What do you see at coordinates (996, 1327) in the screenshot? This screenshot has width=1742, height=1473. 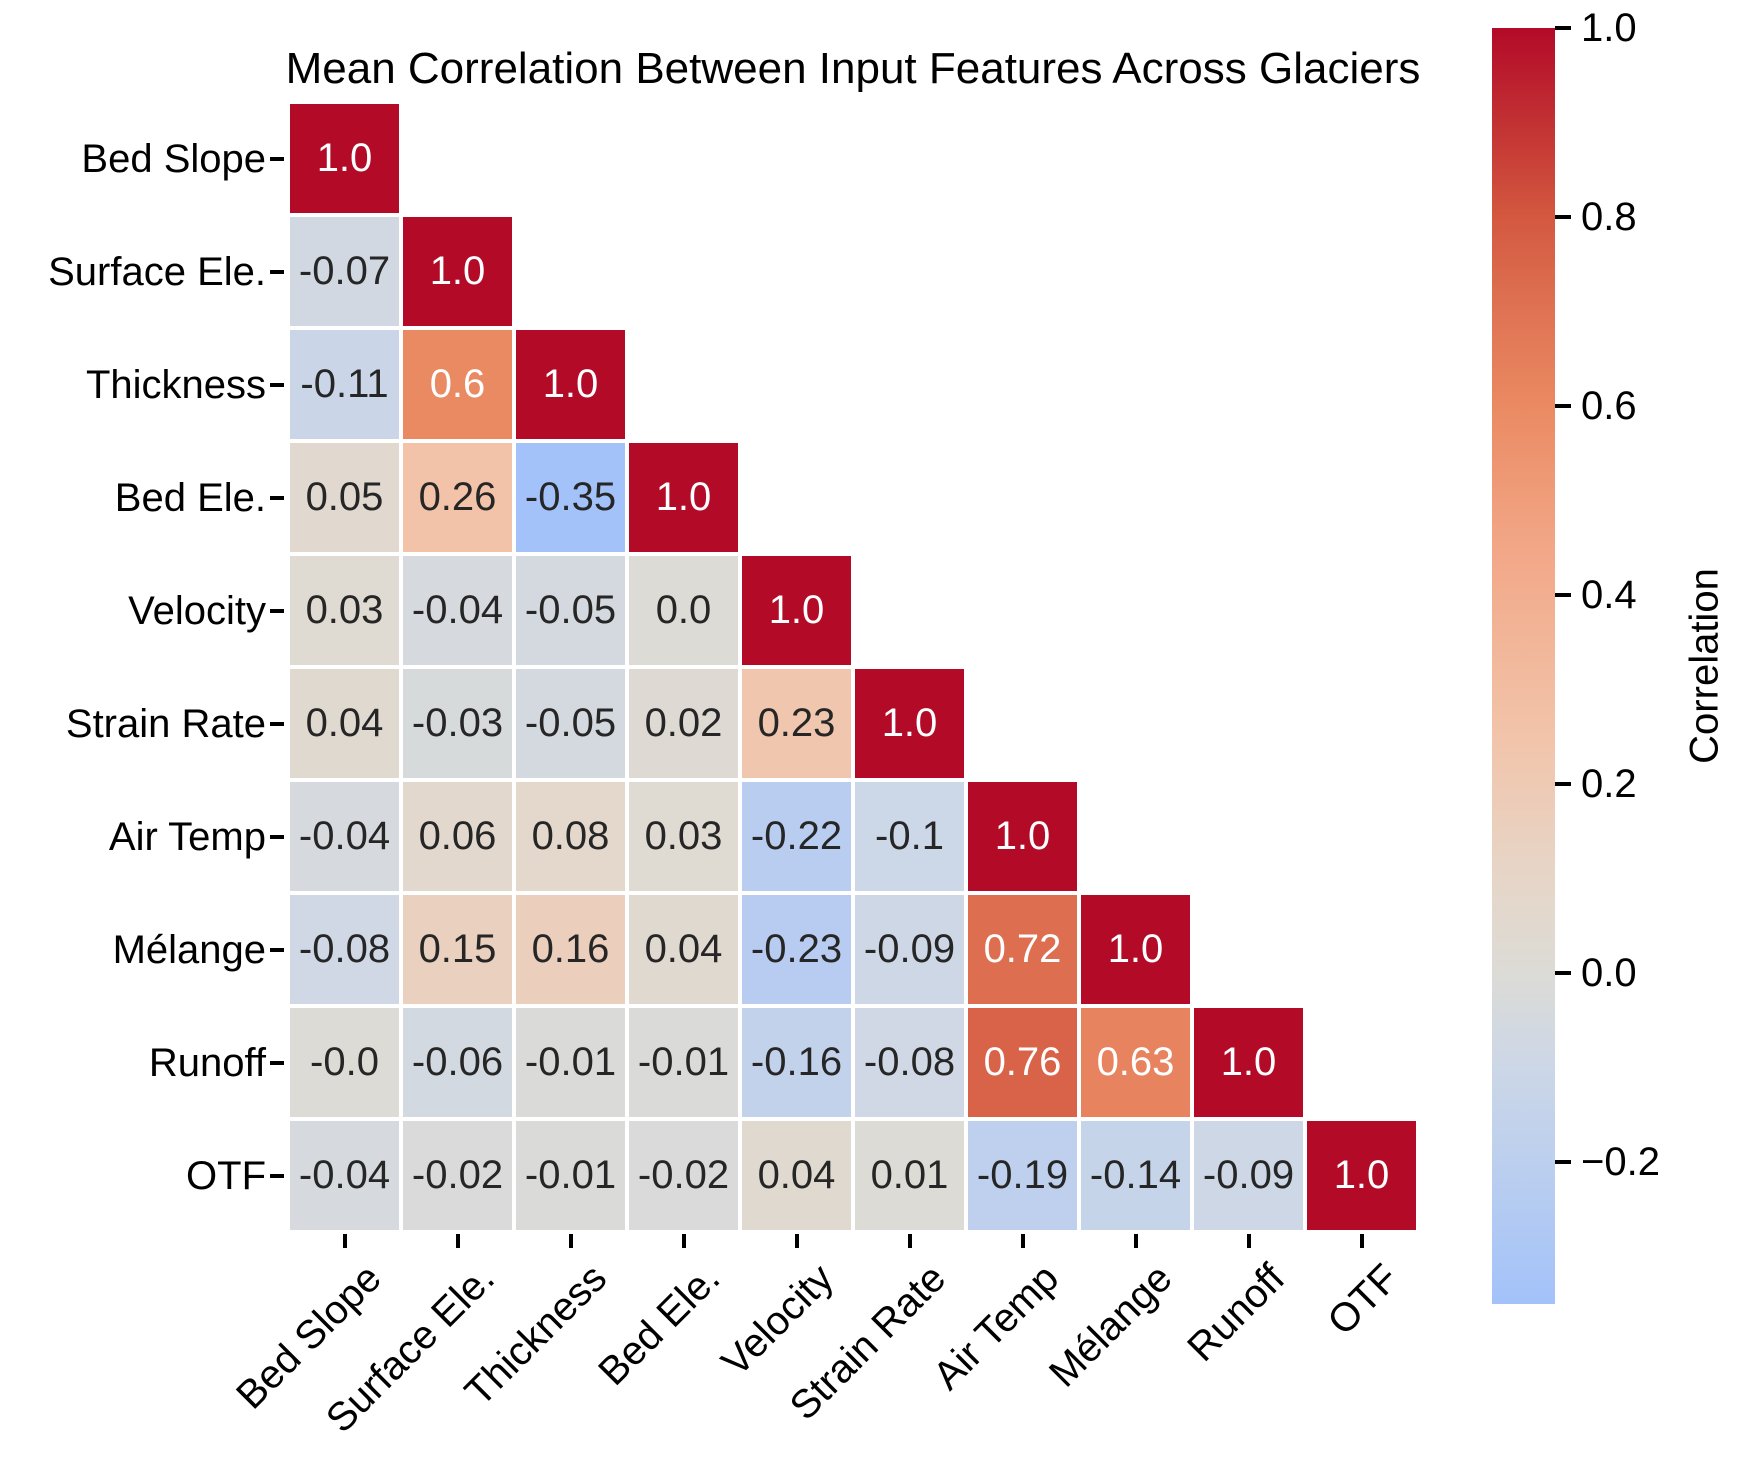 I see `x-axis-label: Air Temp` at bounding box center [996, 1327].